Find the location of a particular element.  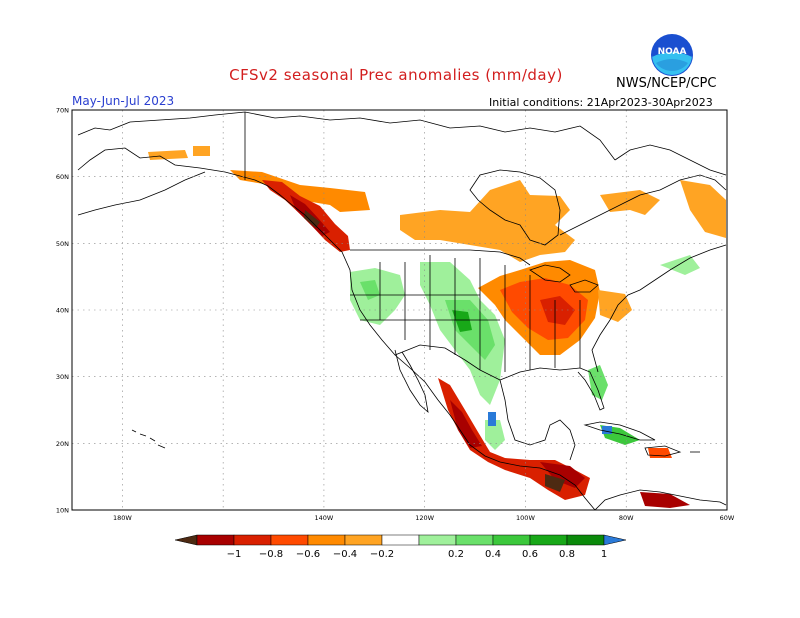

lat-label: 70N is located at coordinates (62, 111).